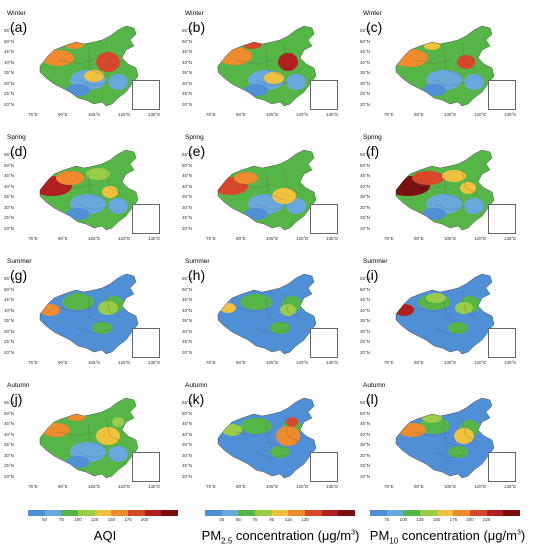 The image size is (535, 550). I want to click on caption-sub: 2.5, so click(227, 541).